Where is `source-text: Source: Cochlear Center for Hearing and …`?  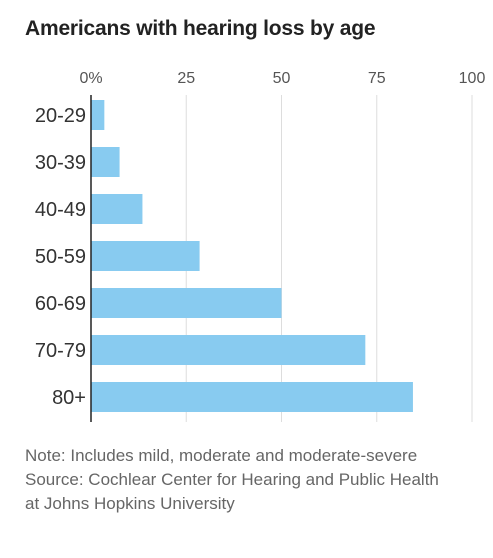 source-text: Source: Cochlear Center for Hearing and … is located at coordinates (232, 491).